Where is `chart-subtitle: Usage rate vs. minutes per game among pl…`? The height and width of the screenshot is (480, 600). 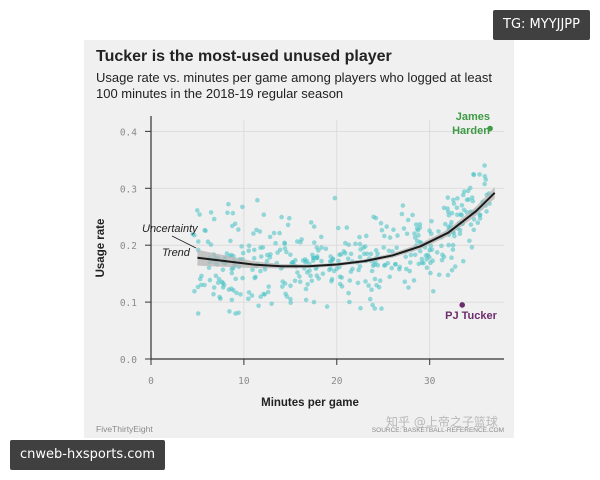
chart-subtitle: Usage rate vs. minutes per game among pl… is located at coordinates (294, 85).